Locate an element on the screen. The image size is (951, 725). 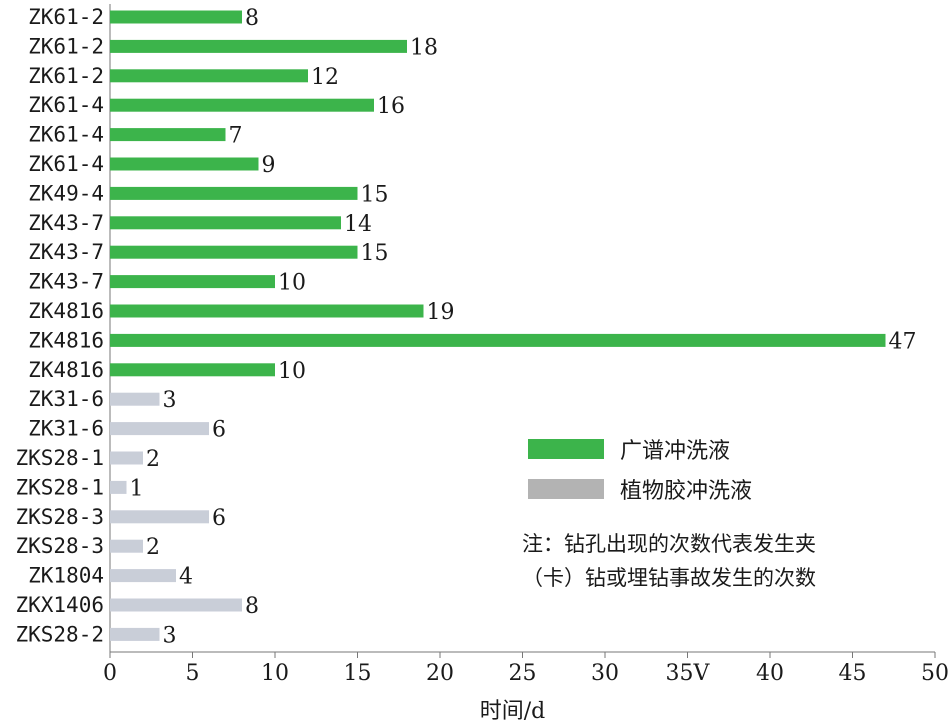
note-line: （卡）钻或埋钻事故发生的次数 is located at coordinates (669, 578).